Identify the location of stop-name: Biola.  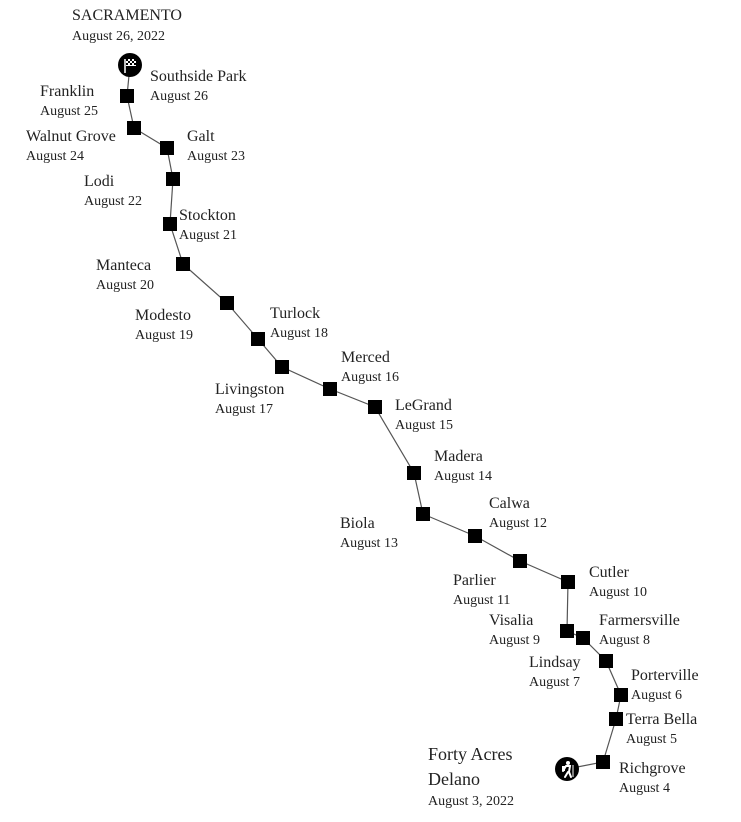
(357, 523).